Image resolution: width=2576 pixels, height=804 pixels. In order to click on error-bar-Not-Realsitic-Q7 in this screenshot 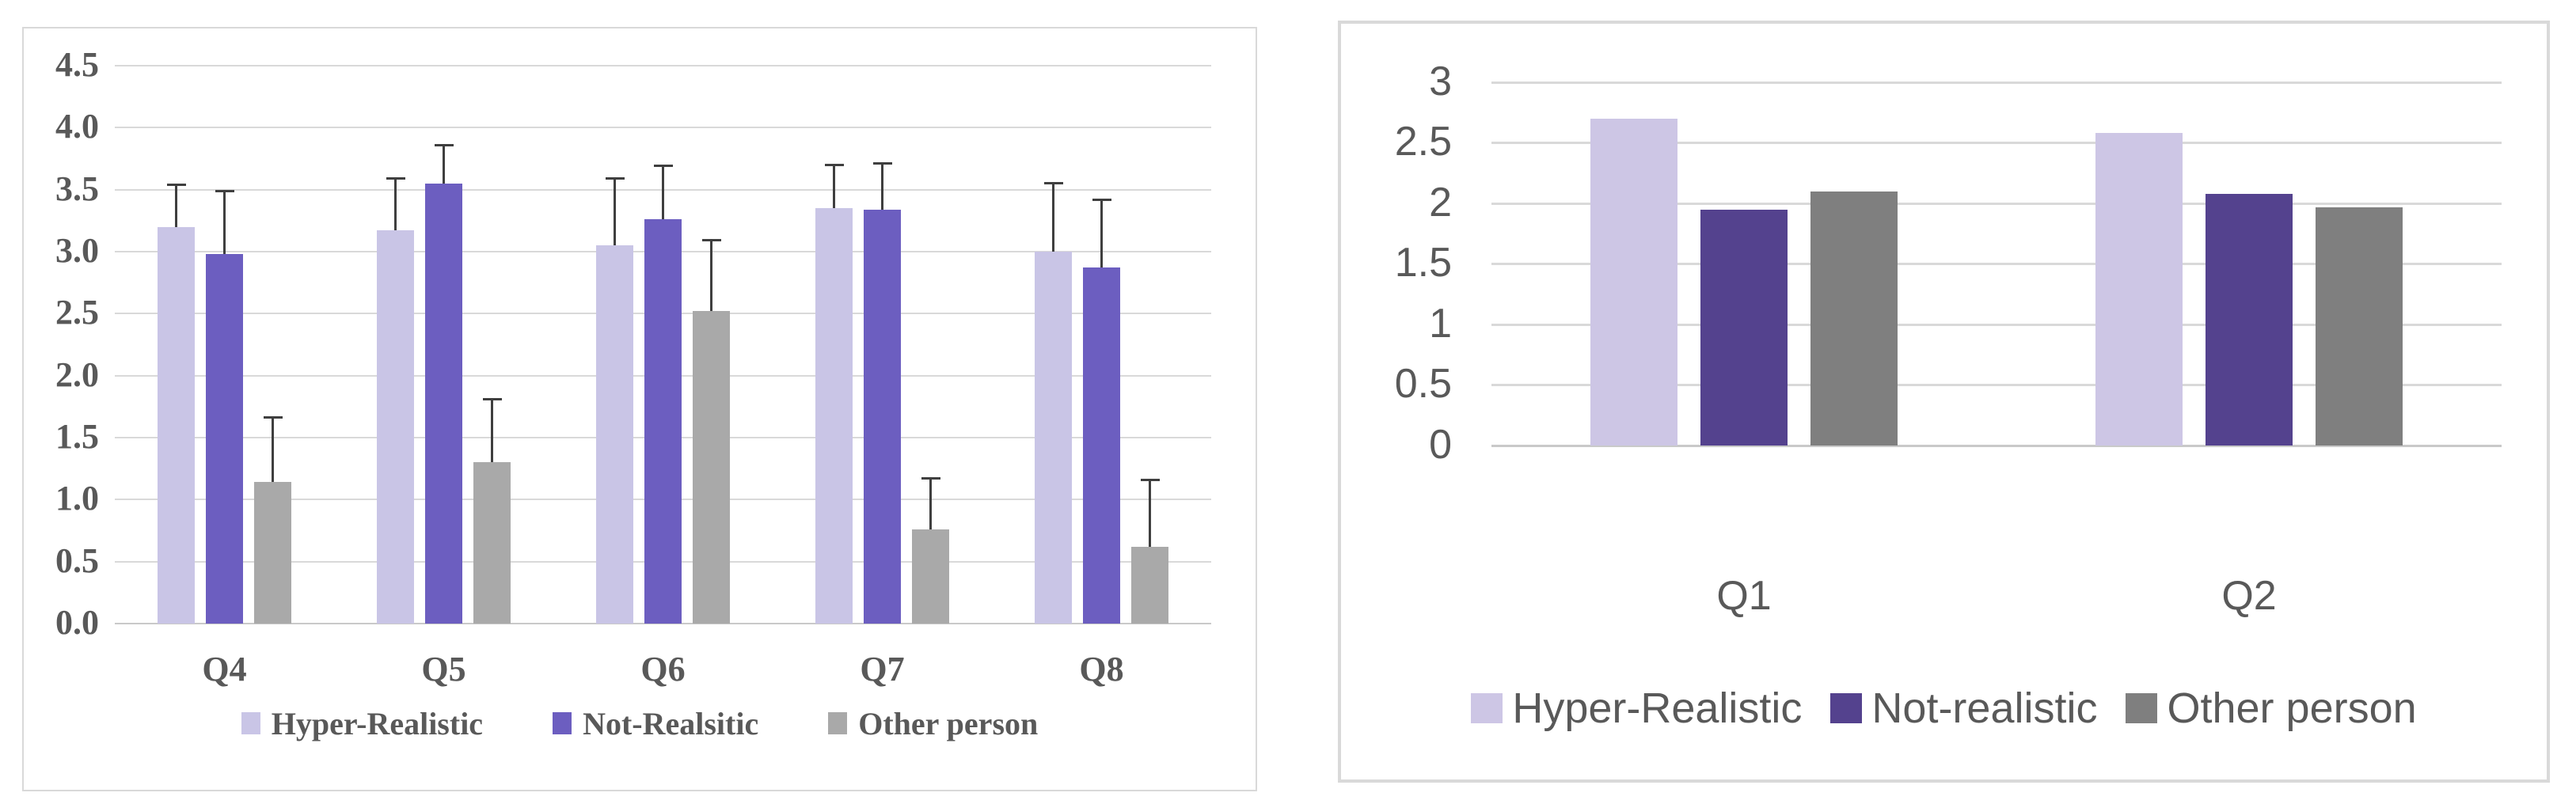, I will do `click(882, 186)`.